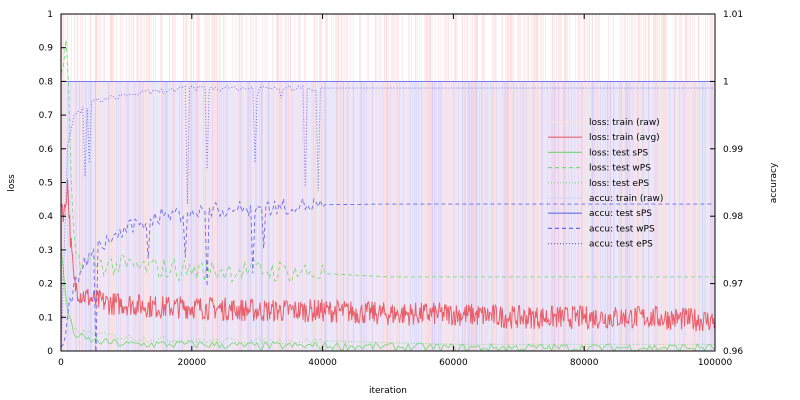  I want to click on legend-label: loss: train (raw), so click(624, 123).